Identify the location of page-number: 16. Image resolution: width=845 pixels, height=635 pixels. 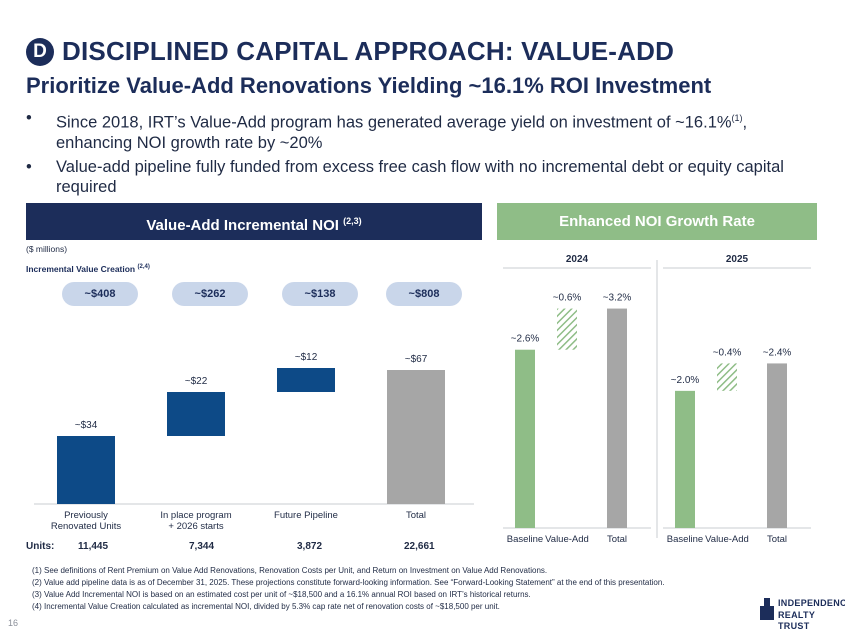
(13, 623).